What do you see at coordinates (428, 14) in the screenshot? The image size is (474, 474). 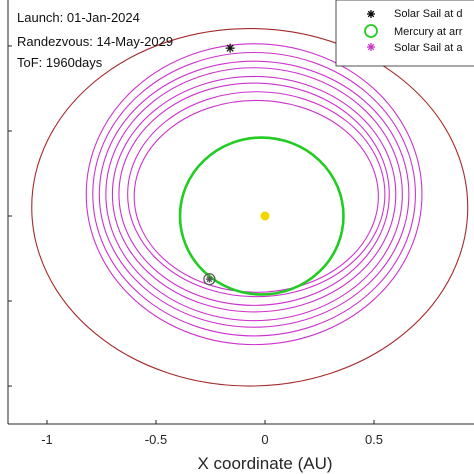 I see `legend-label-departure: Solar Sail at d` at bounding box center [428, 14].